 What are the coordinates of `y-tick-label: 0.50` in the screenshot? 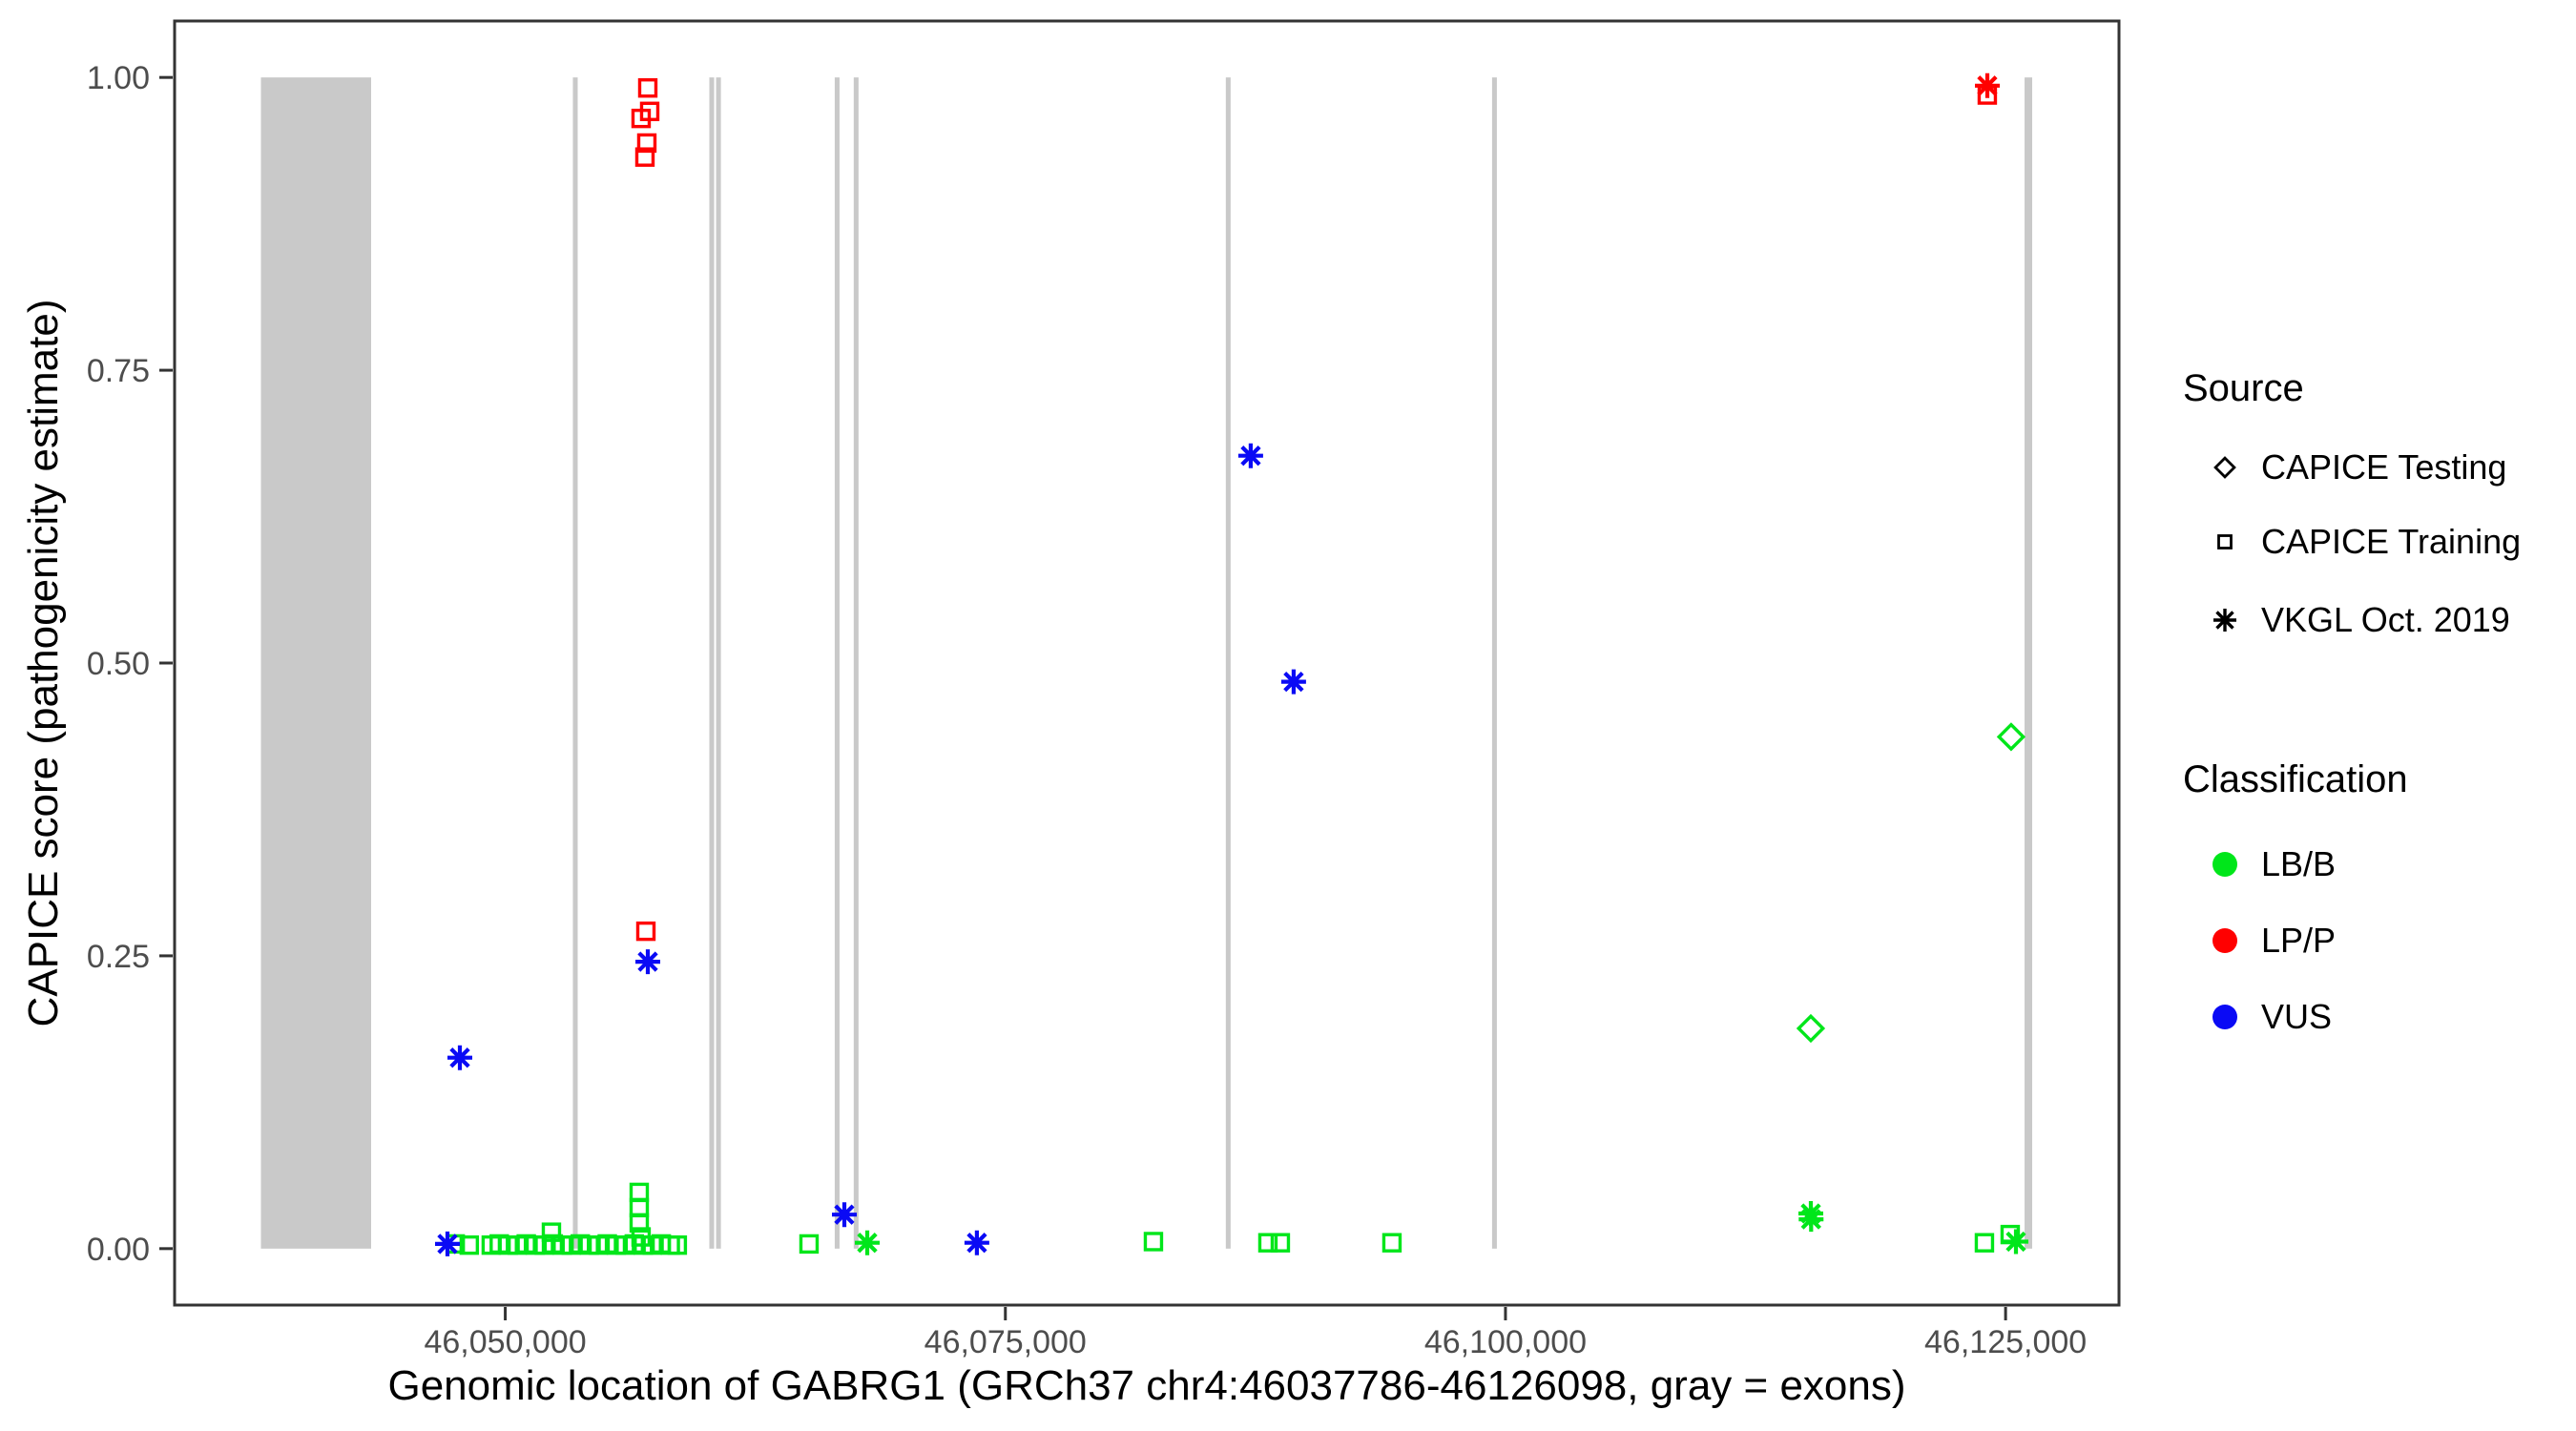 It's located at (118, 664).